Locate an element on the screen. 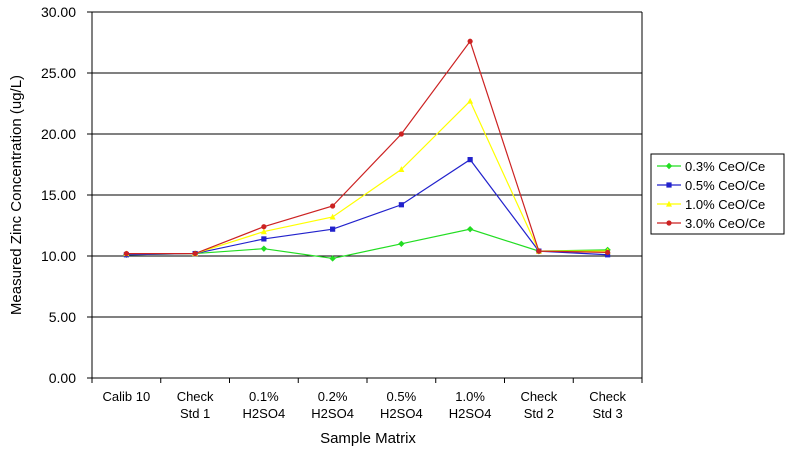 This screenshot has height=452, width=790. x-tick-label: Check Std 2 is located at coordinates (538, 405).